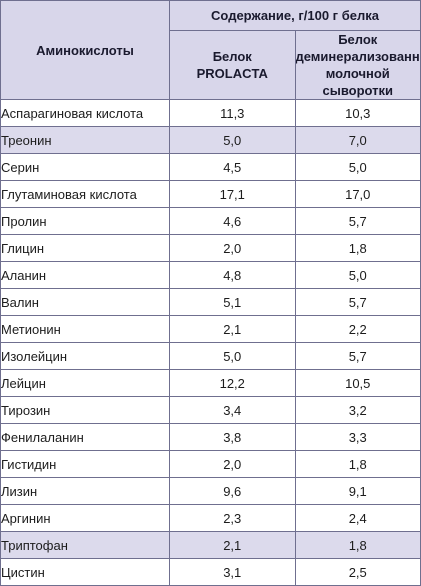 The height and width of the screenshot is (586, 421). I want to click on table-row: Гистидин 2,0 1,8, so click(210, 464).